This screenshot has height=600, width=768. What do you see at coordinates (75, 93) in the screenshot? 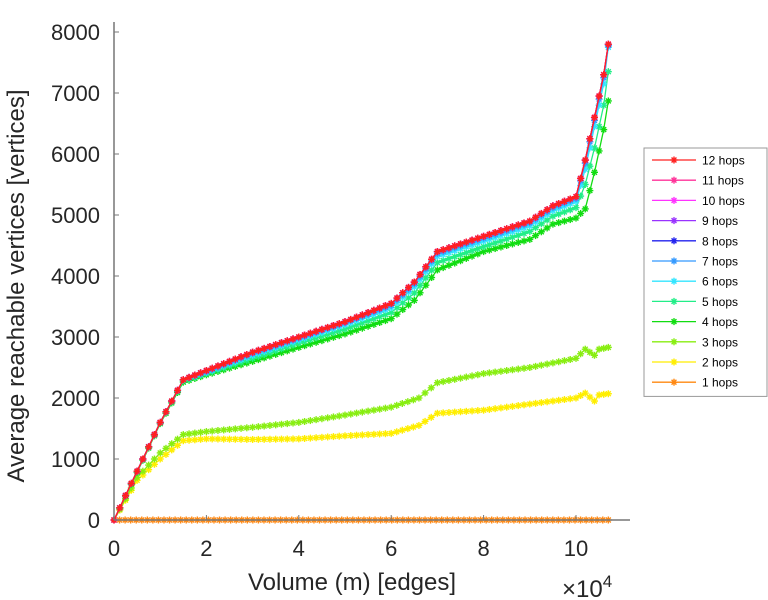
I see `y-tick-label: 7000` at bounding box center [75, 93].